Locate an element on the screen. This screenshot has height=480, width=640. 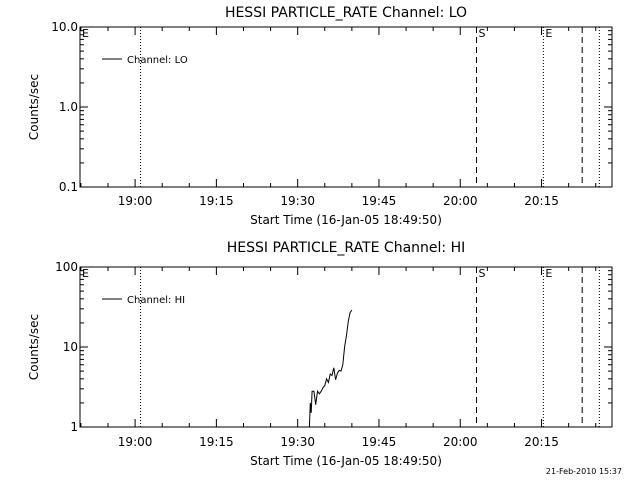
chart2-x-tick-label: 20:00 is located at coordinates (460, 442).